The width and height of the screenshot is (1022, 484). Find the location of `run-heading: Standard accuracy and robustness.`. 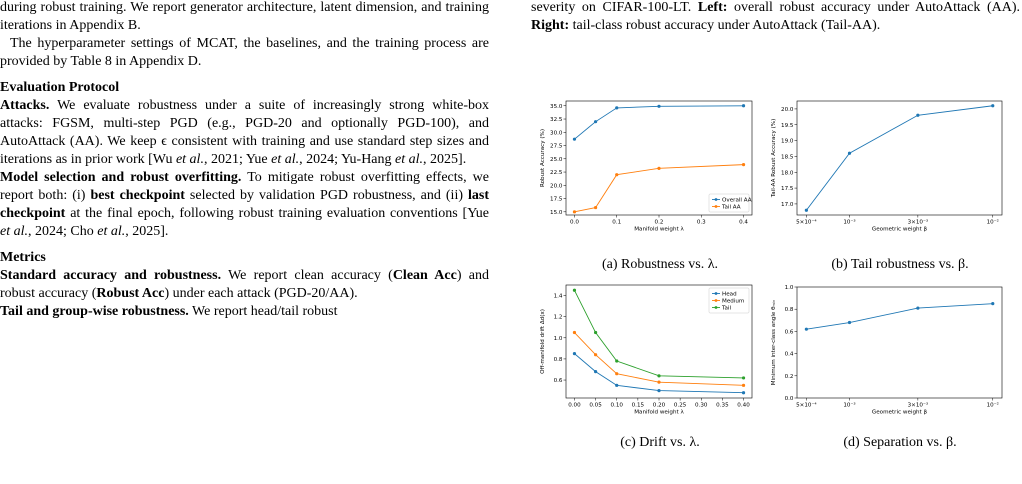

run-heading: Standard accuracy and robustness. is located at coordinates (111, 275).